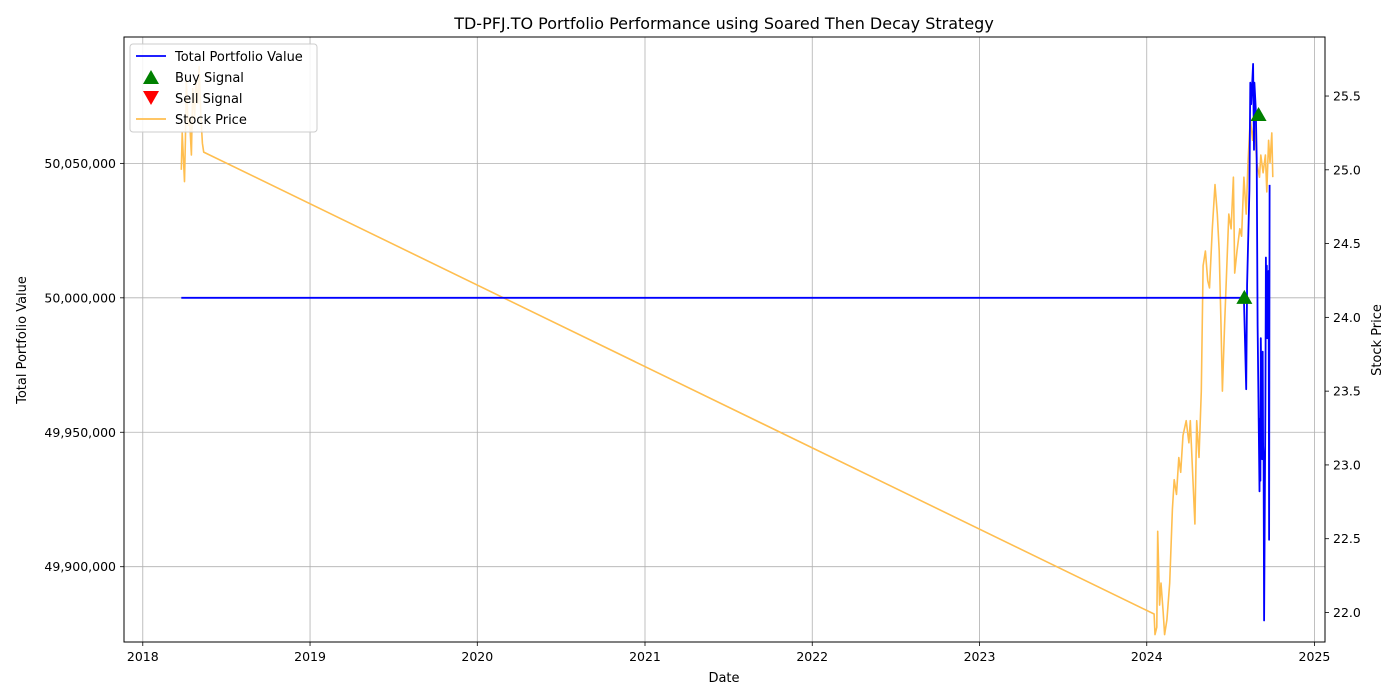 This screenshot has width=1400, height=700. Describe the element at coordinates (1347, 243) in the screenshot. I see `y2-tick-label: 24.5` at that location.